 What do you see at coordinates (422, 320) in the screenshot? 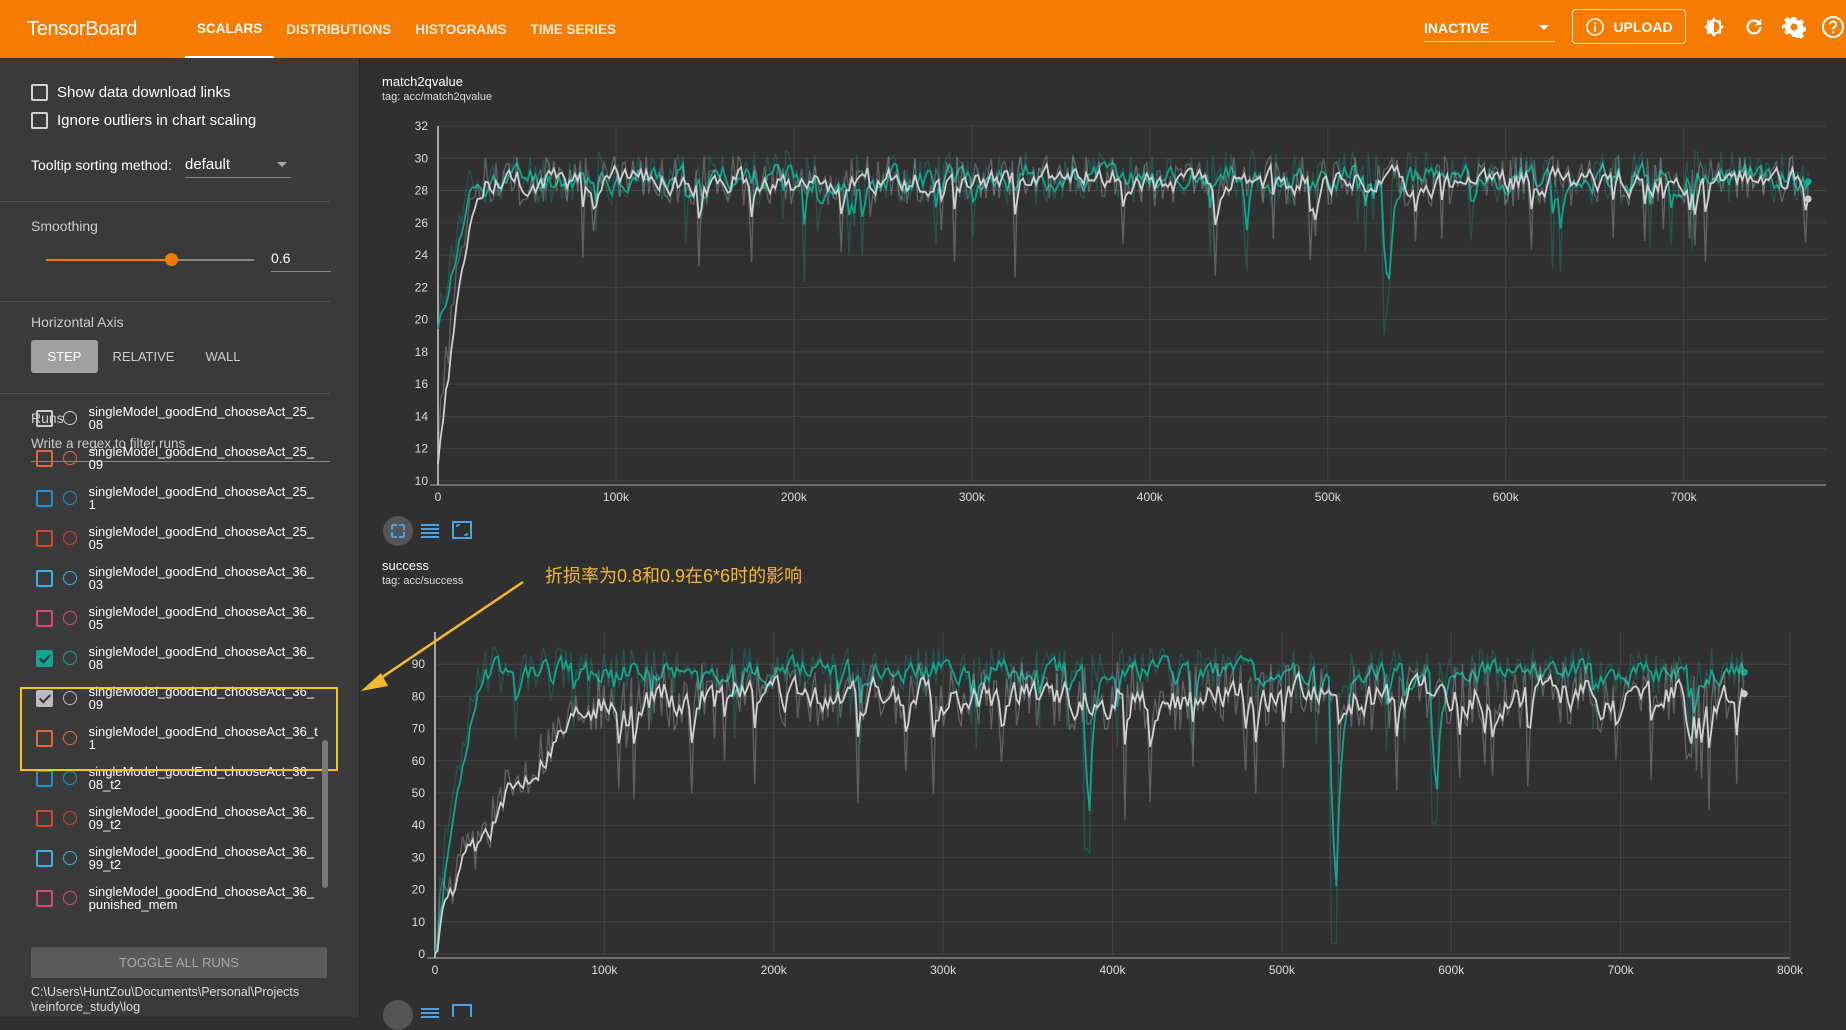
I see `y-tick-label: 20` at bounding box center [422, 320].